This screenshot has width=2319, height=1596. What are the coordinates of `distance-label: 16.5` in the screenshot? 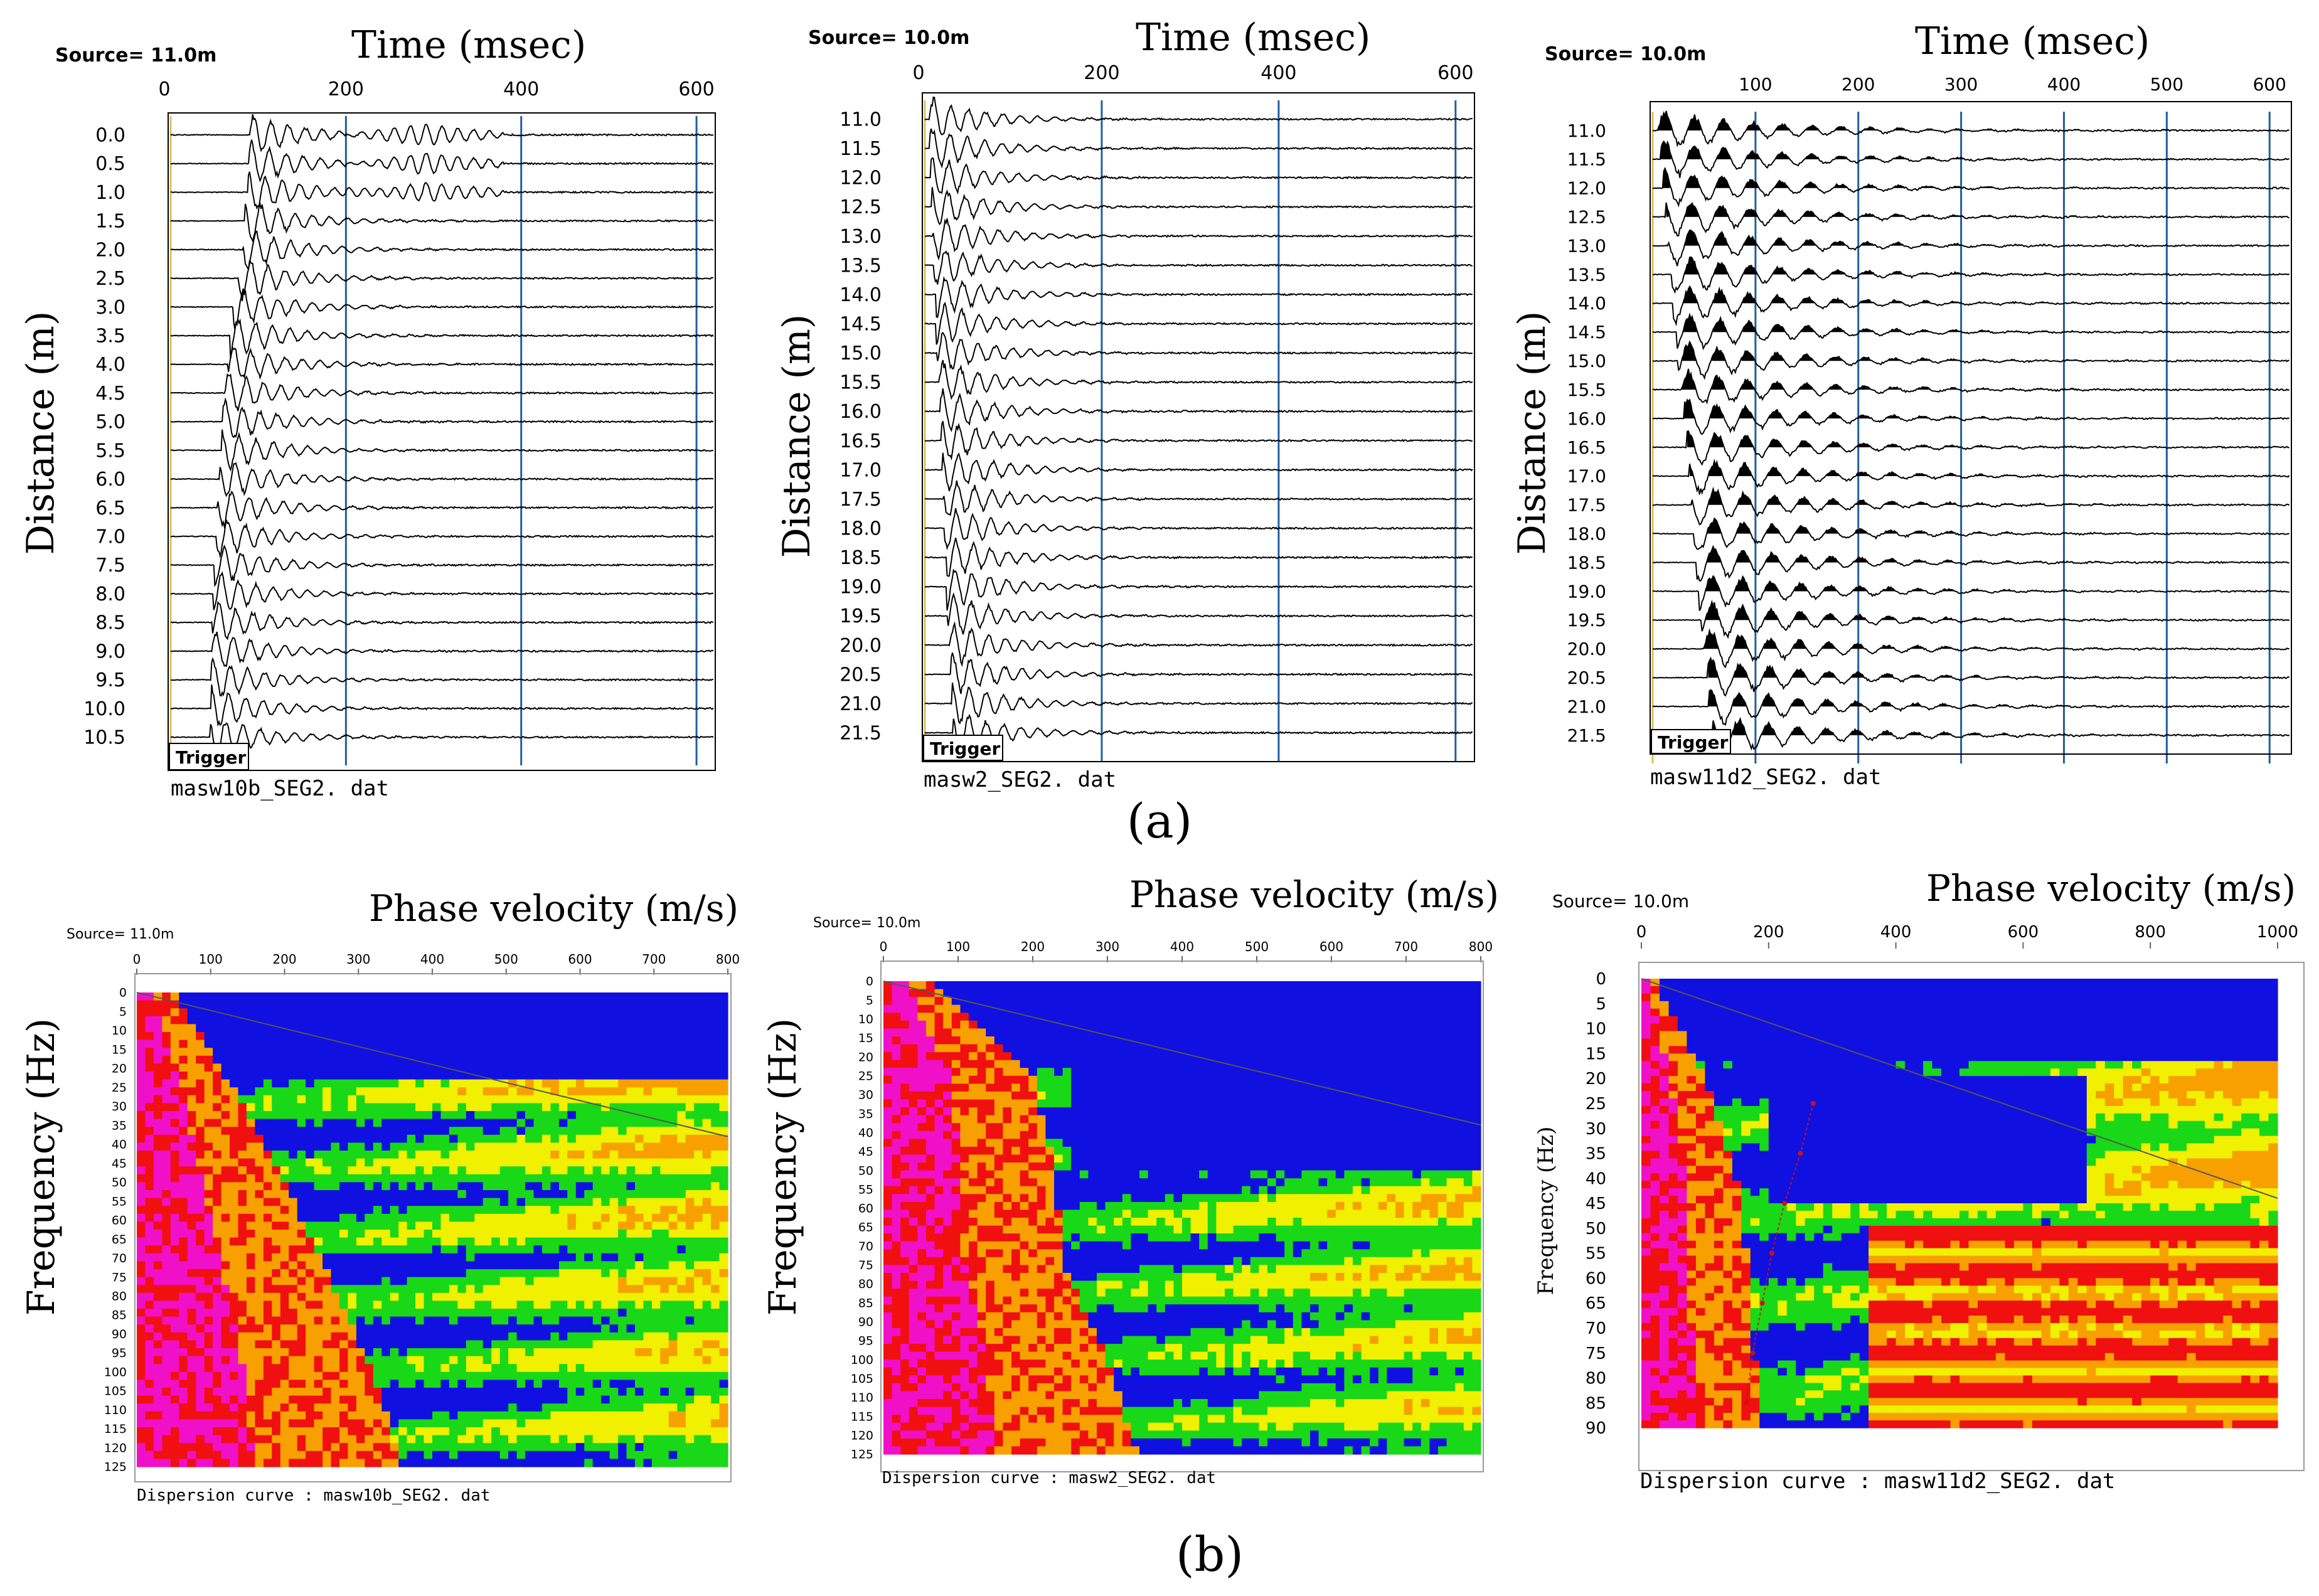 It's located at (861, 441).